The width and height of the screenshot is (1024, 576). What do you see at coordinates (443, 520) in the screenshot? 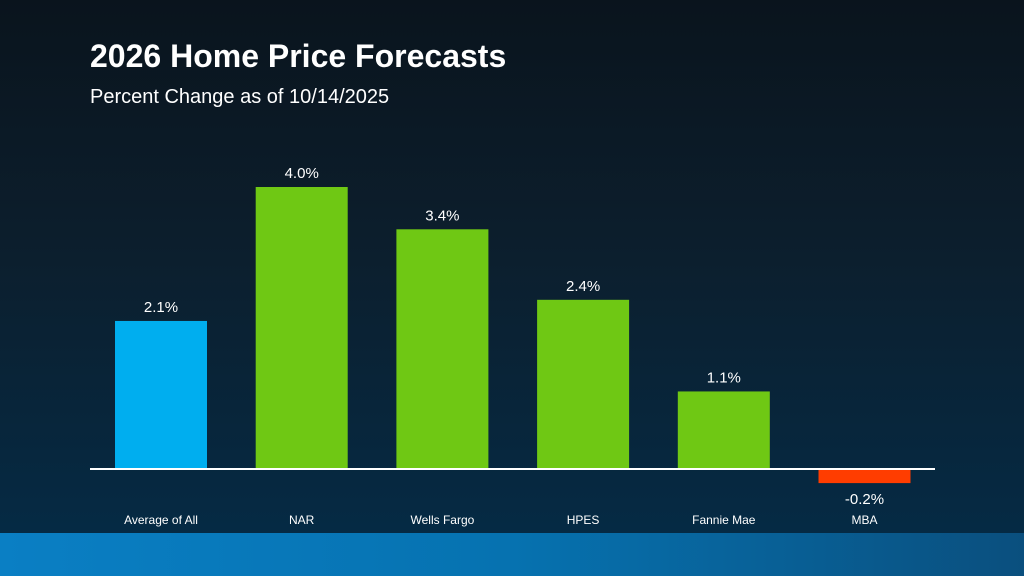
I see `category-label: Wells Fargo` at bounding box center [443, 520].